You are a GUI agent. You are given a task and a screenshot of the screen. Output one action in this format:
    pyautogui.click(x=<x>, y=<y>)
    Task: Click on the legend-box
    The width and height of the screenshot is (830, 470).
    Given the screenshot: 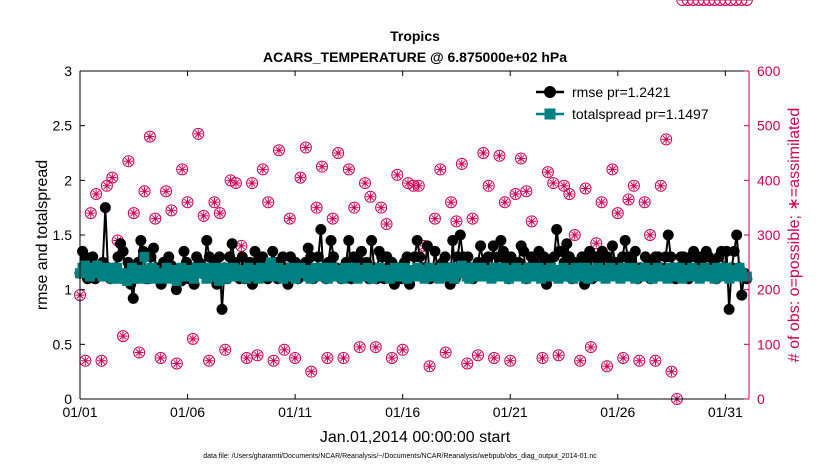 What is the action you would take?
    pyautogui.click(x=626, y=103)
    